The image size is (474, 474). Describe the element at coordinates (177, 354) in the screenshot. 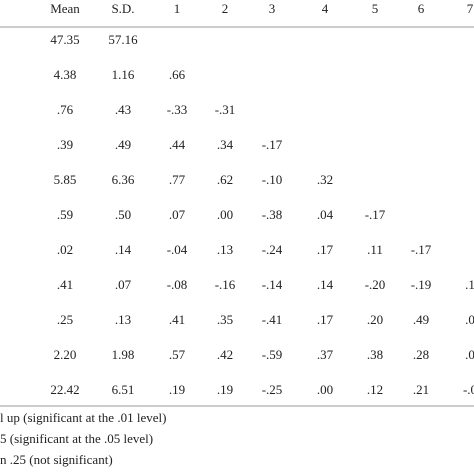

I see `cell: .57` at that location.